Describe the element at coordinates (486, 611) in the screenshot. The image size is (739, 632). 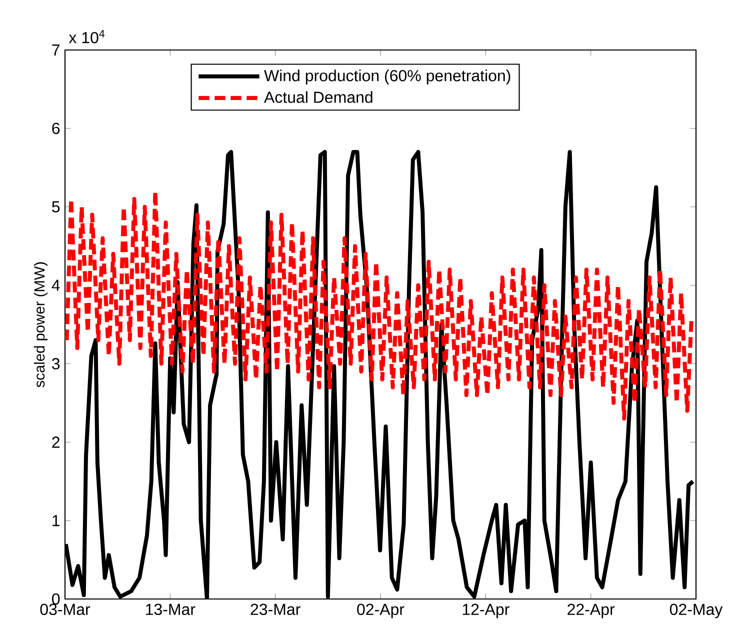
I see `x-tick-label: 12-Apr` at that location.